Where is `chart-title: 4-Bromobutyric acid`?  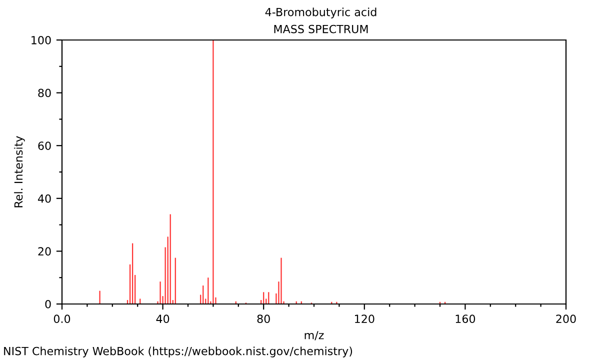 chart-title: 4-Bromobutyric acid is located at coordinates (320, 13).